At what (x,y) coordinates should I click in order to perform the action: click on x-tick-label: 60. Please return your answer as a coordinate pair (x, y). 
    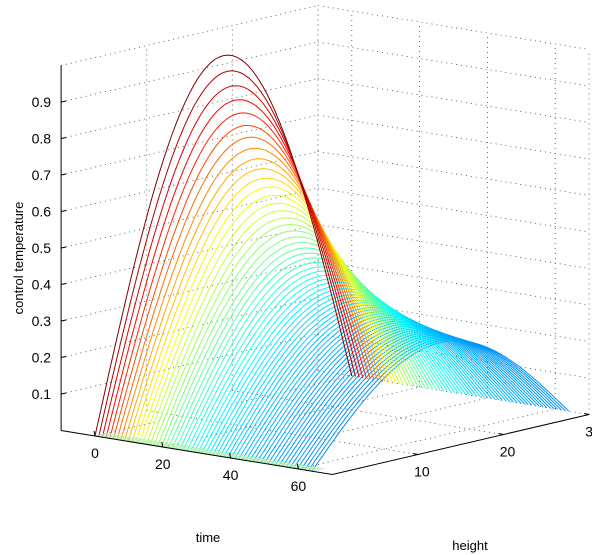
    Looking at the image, I should click on (299, 486).